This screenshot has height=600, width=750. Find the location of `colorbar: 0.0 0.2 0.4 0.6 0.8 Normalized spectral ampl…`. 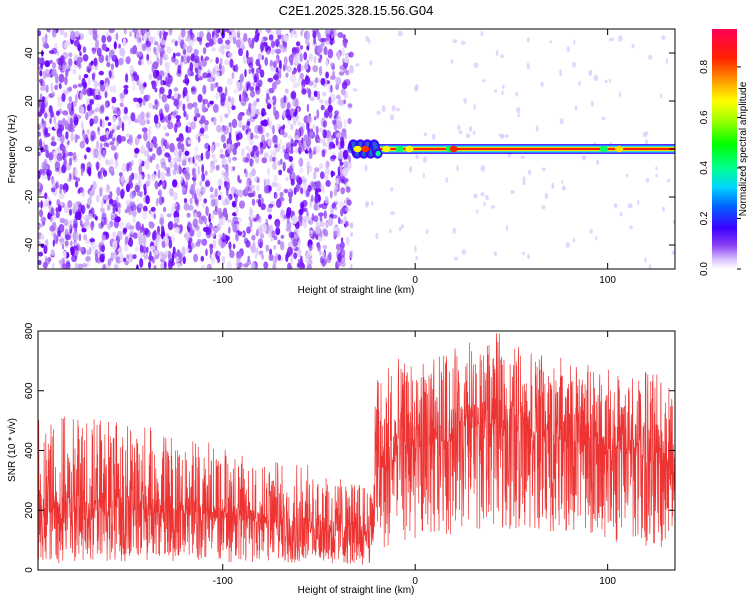

colorbar: 0.0 0.2 0.4 0.6 0.8 Normalized spectral ampl… is located at coordinates (724, 152).